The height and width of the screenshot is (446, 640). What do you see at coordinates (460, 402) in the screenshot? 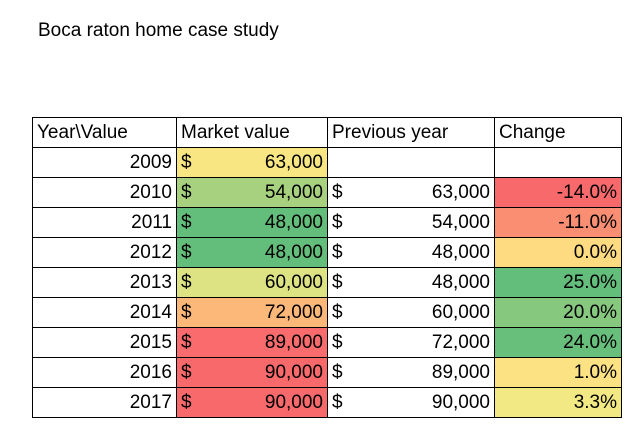
I see `previous-year-amount: 90,000` at bounding box center [460, 402].